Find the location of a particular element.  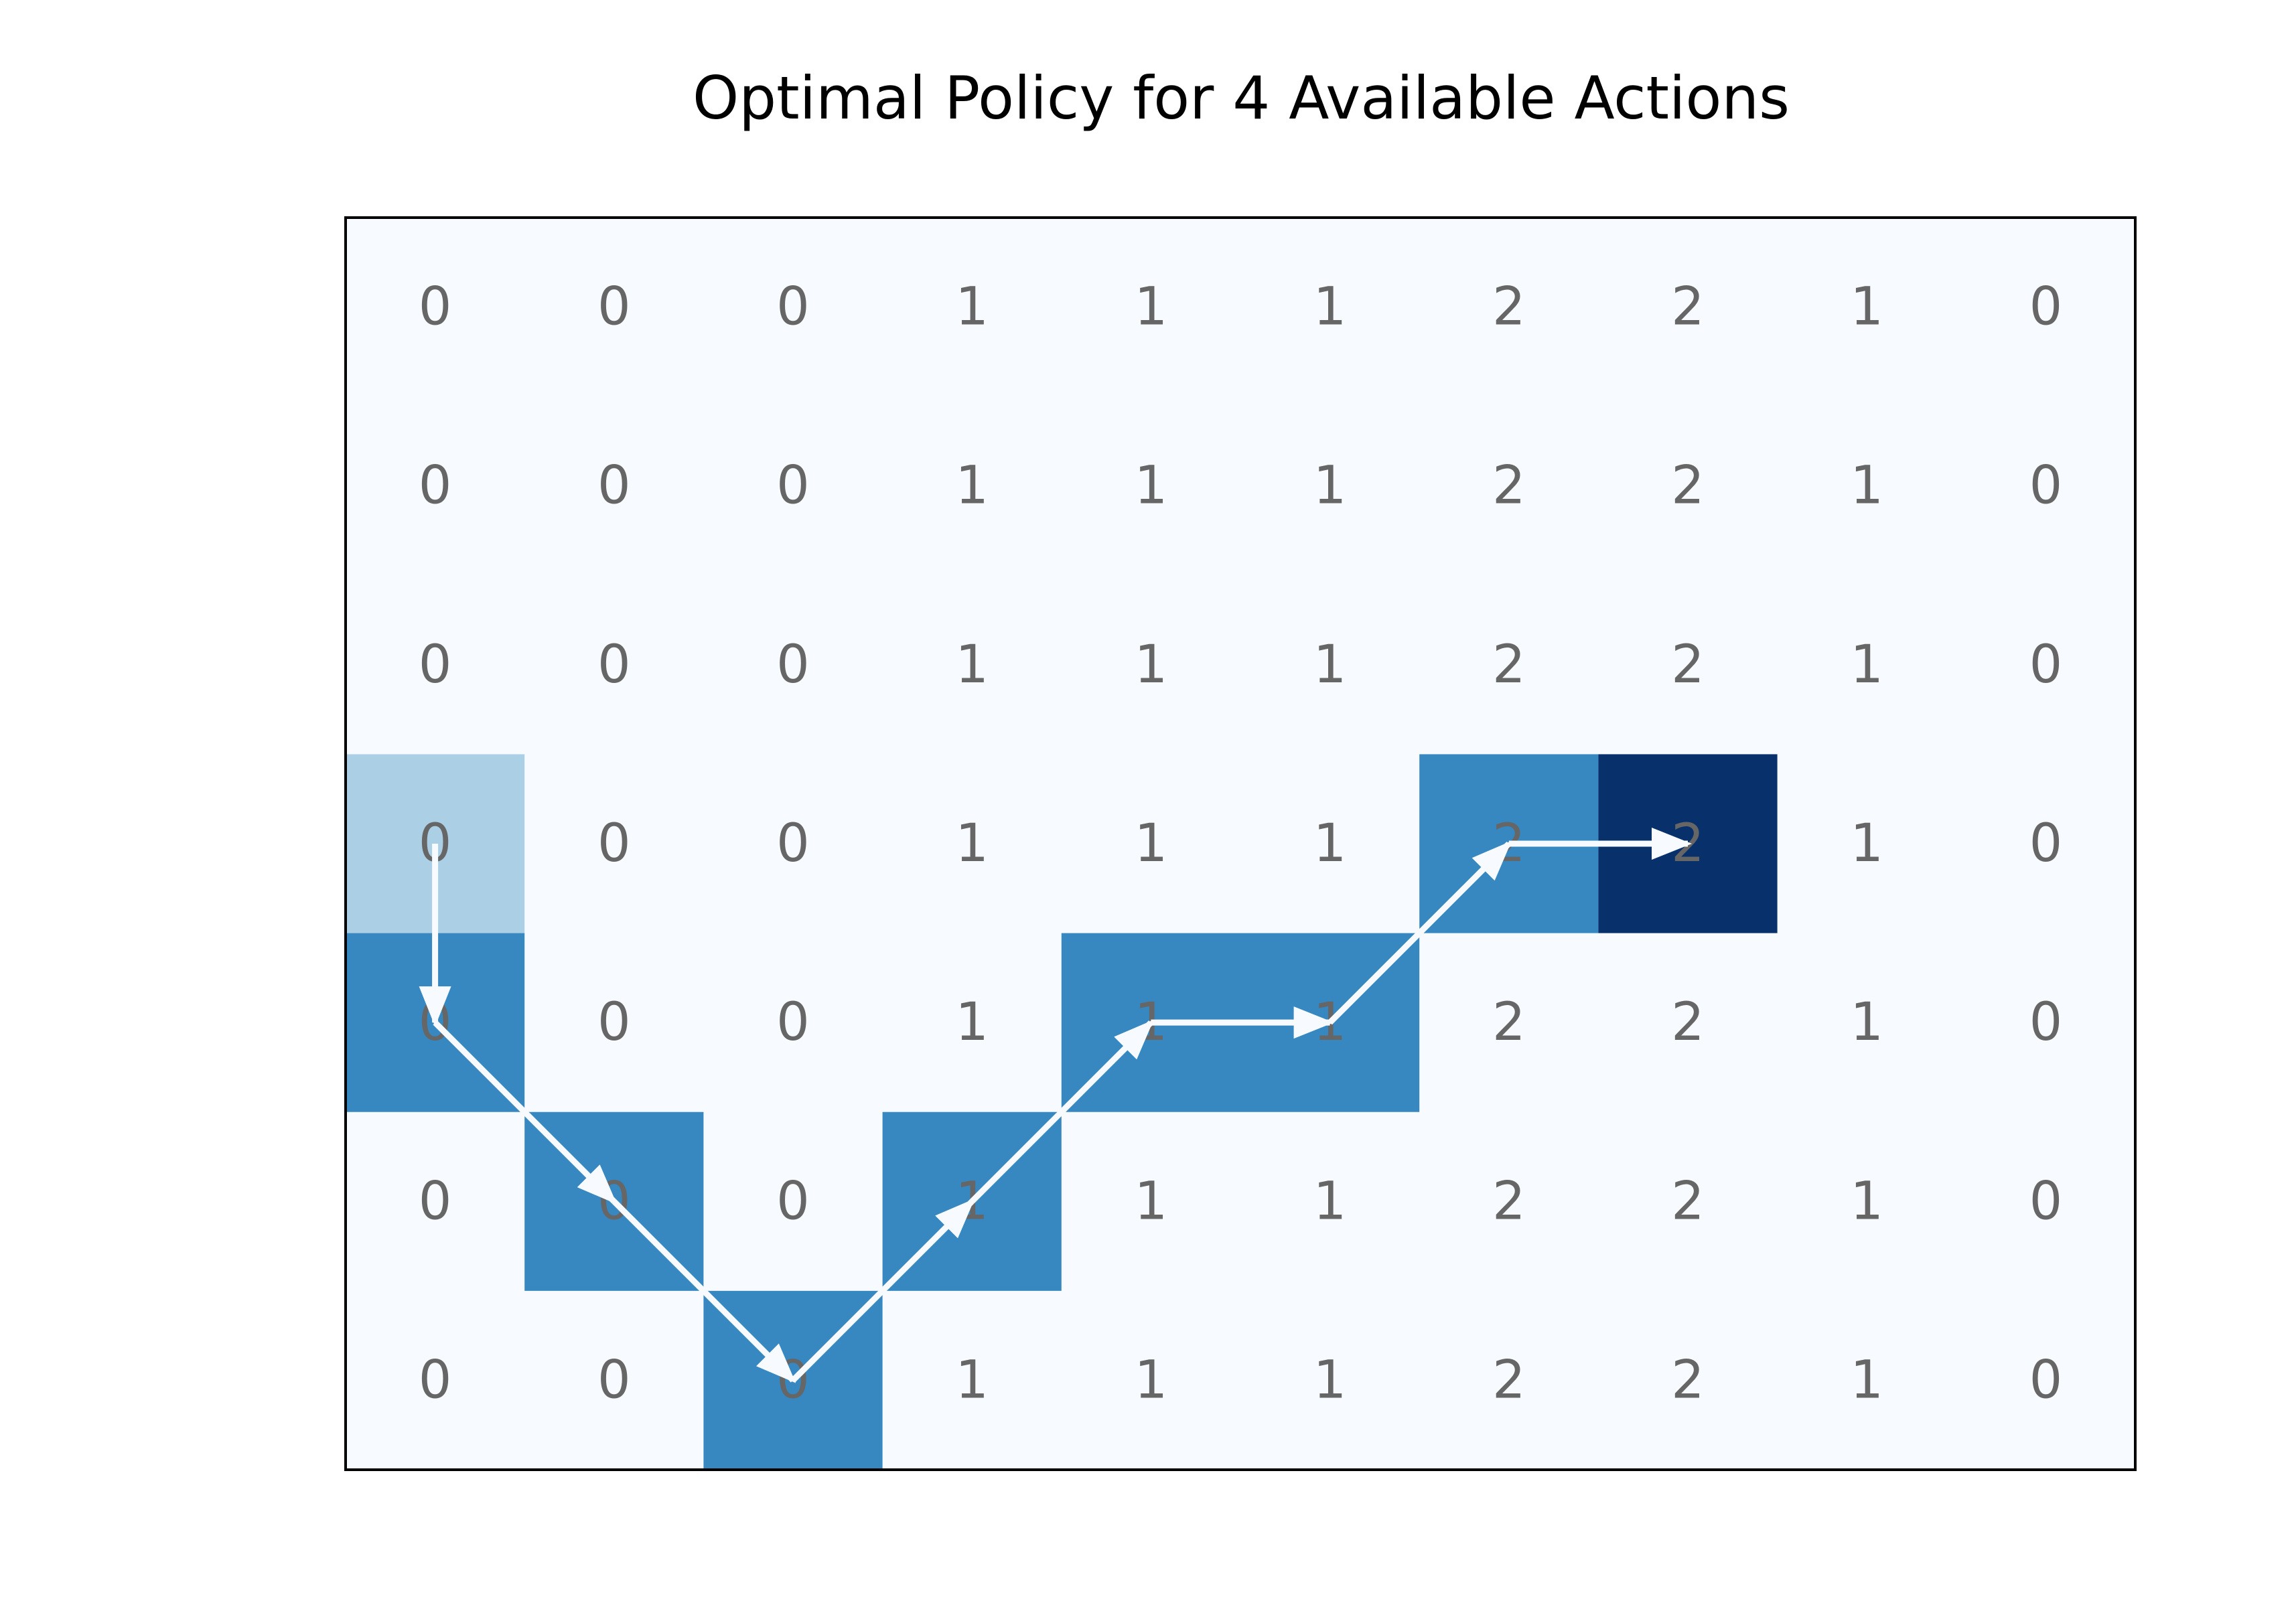

cell-label-r2-c0: 0 is located at coordinates (435, 665).